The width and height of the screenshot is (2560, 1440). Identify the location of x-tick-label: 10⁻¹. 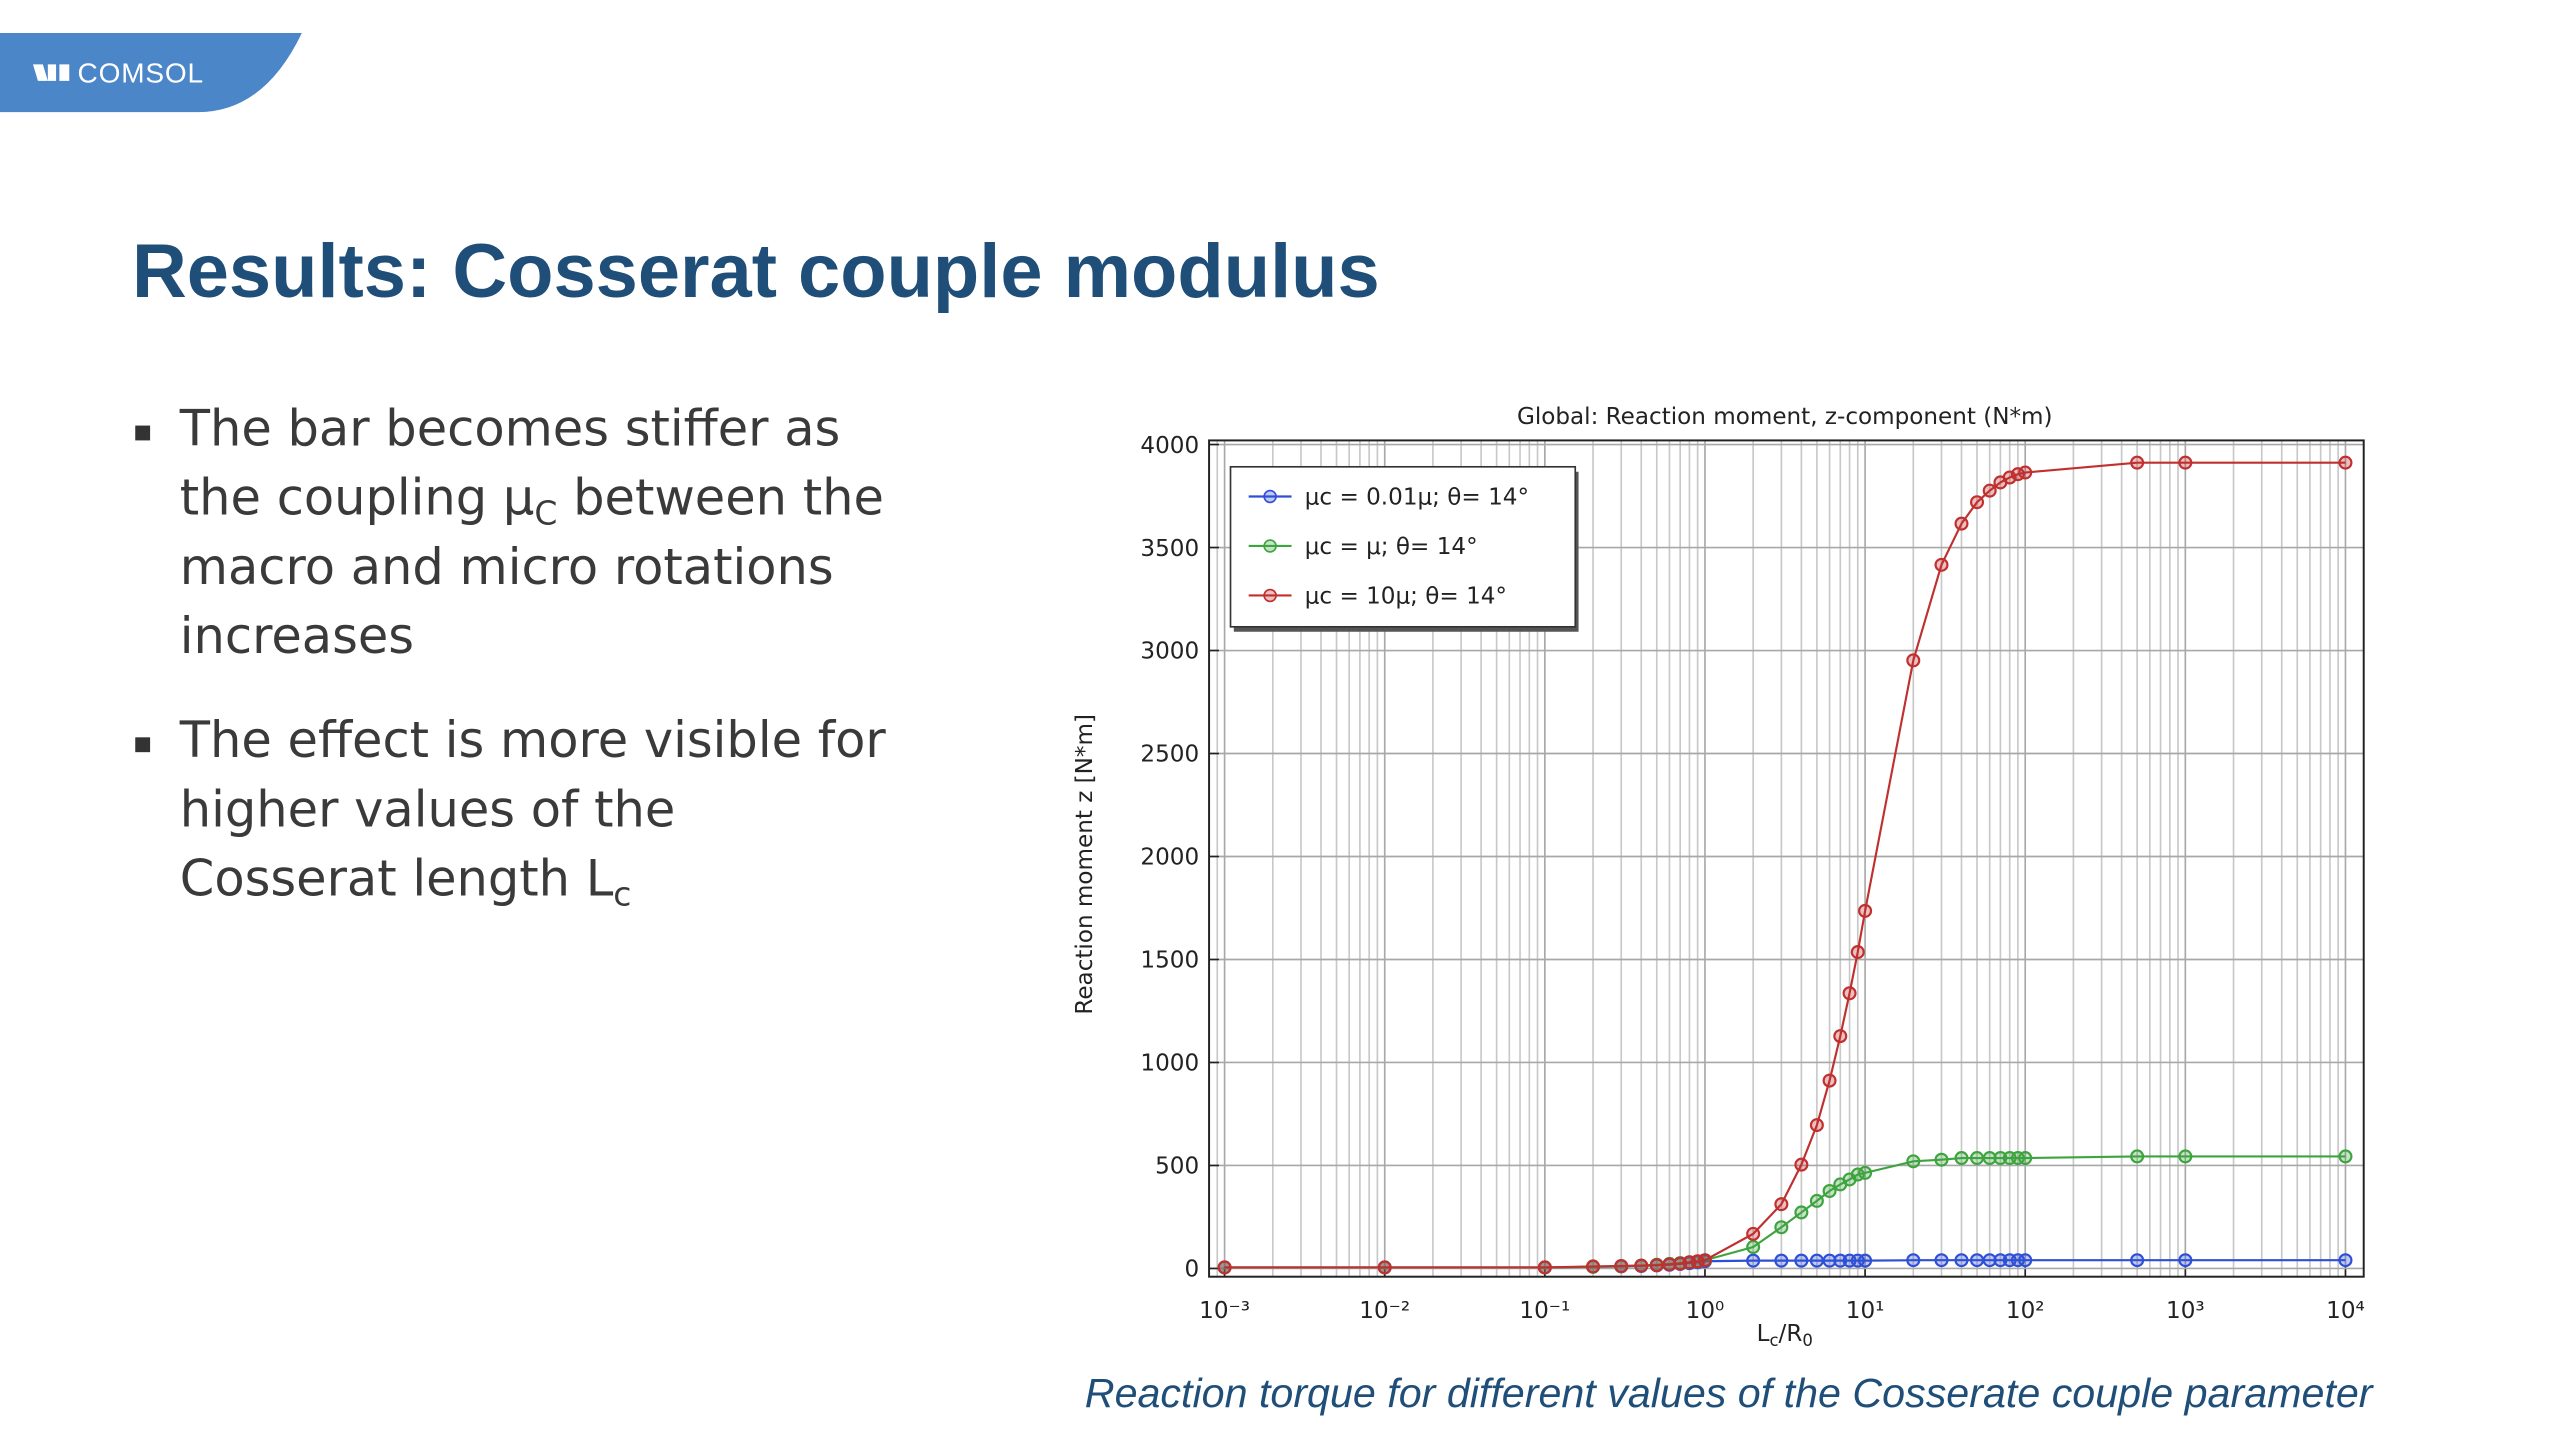
(1544, 1311).